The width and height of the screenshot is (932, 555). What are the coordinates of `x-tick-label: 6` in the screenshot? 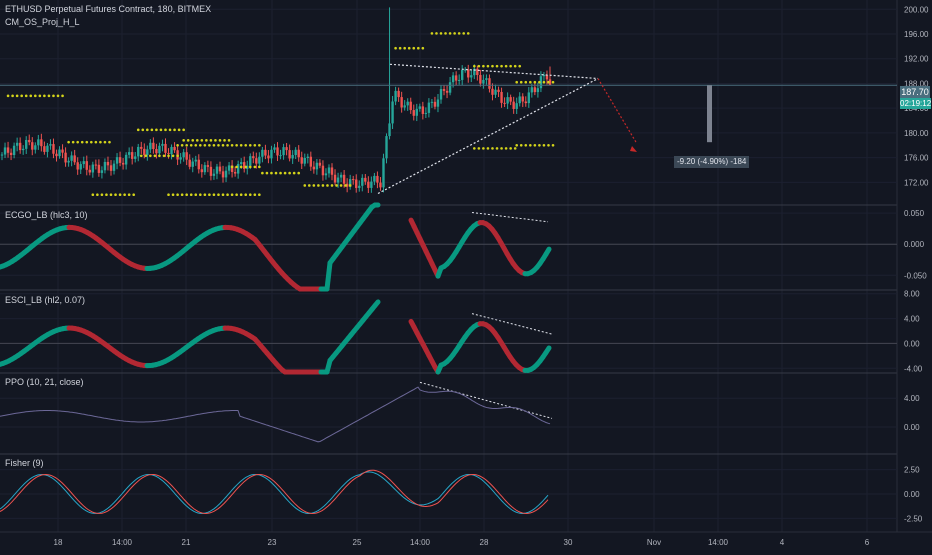 It's located at (867, 542).